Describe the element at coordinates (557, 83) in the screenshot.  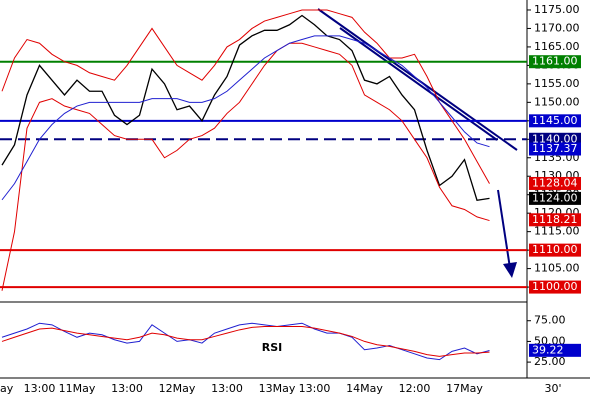
I see `y-tick-label: 1155.00` at that location.